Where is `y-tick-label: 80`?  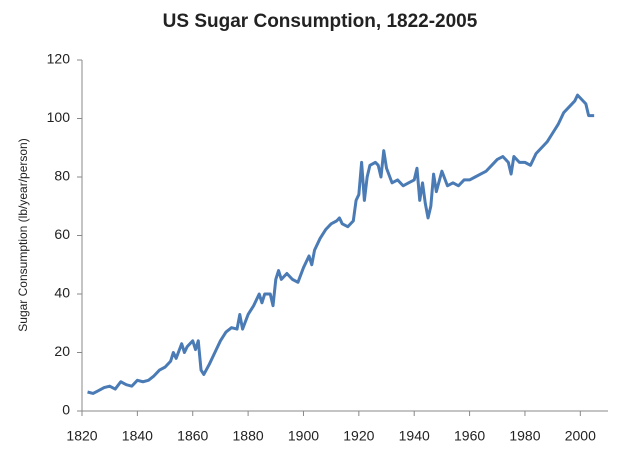
y-tick-label: 80 is located at coordinates (62, 176).